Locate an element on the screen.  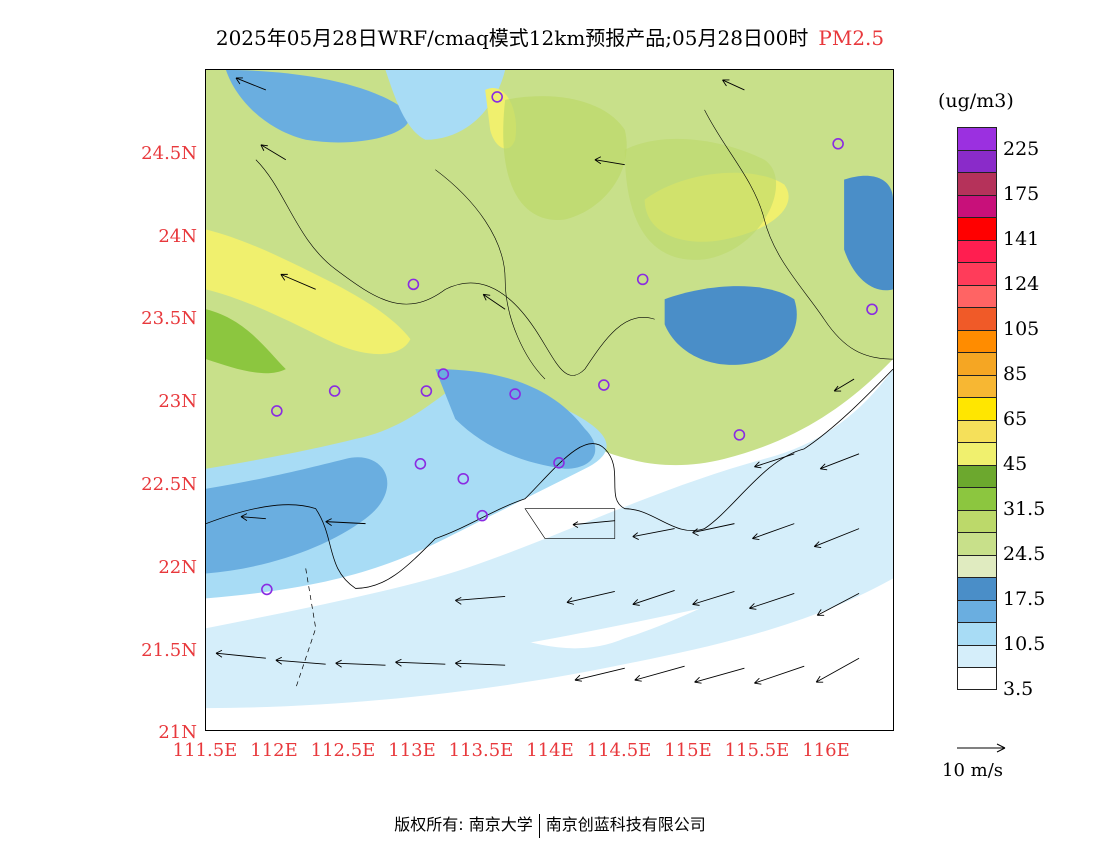
footer-copyright: 版权所有: 南京大学 is located at coordinates (463, 824).